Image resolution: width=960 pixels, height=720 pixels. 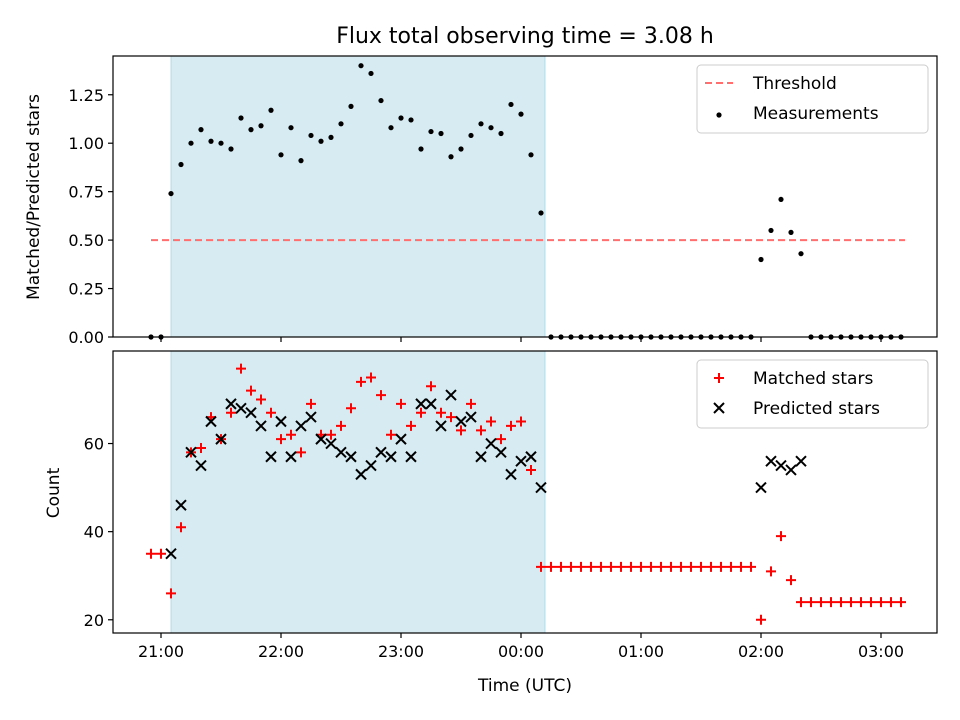 I want to click on x-tick-label: 00:00, so click(x=521, y=651).